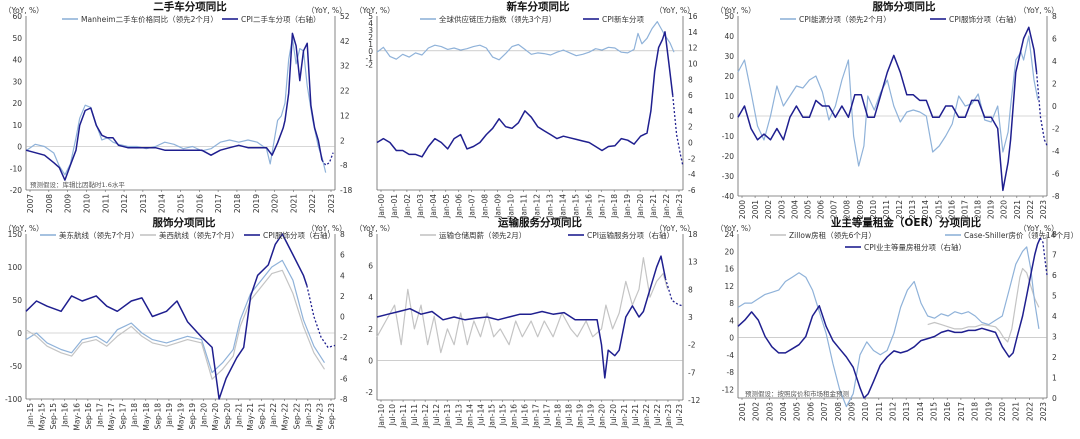 The width and height of the screenshot is (1080, 439). I want to click on x-tick-label: Sep-18, so click(157, 416).